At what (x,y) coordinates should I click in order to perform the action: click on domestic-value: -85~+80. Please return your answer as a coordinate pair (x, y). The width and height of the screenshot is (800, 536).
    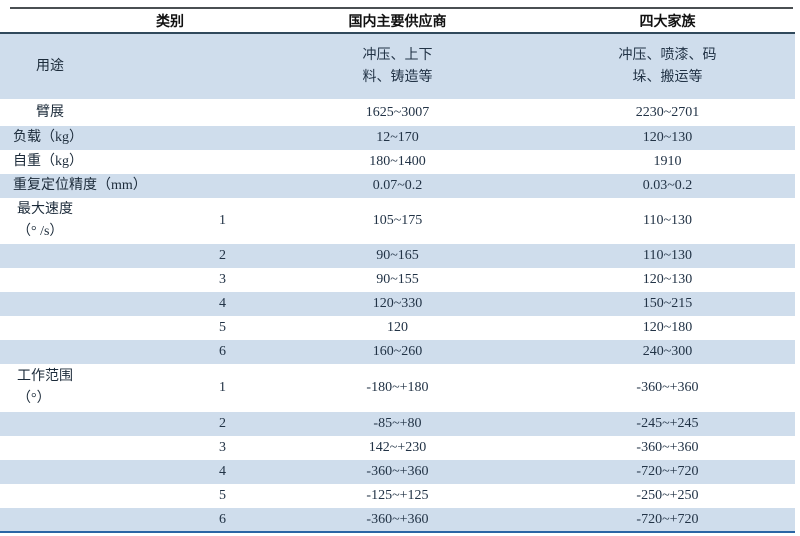
    Looking at the image, I should click on (397, 424).